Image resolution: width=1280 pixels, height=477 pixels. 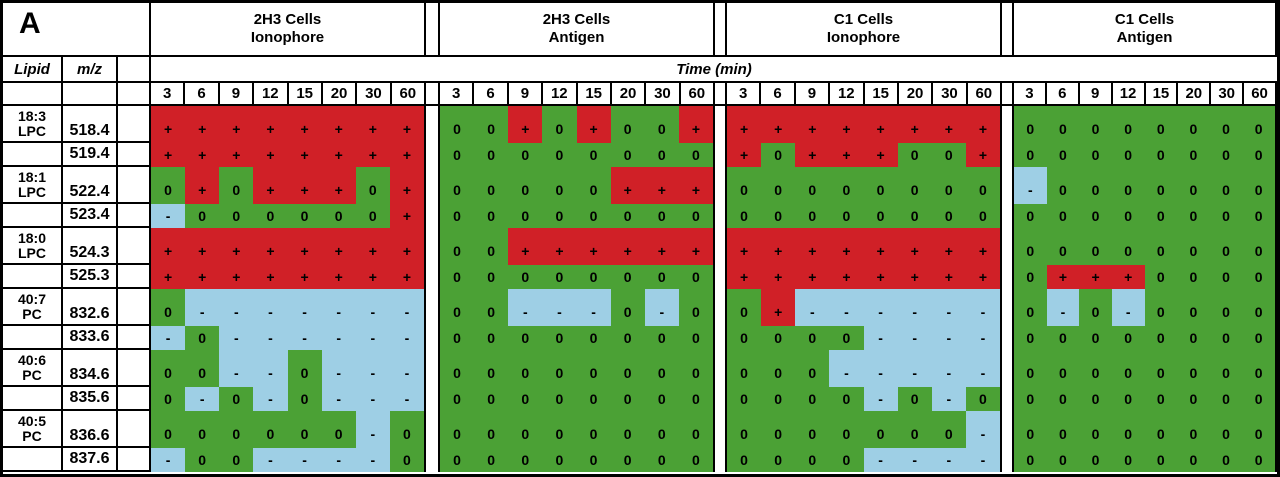 I want to click on time-tick: 3, so click(x=1030, y=93).